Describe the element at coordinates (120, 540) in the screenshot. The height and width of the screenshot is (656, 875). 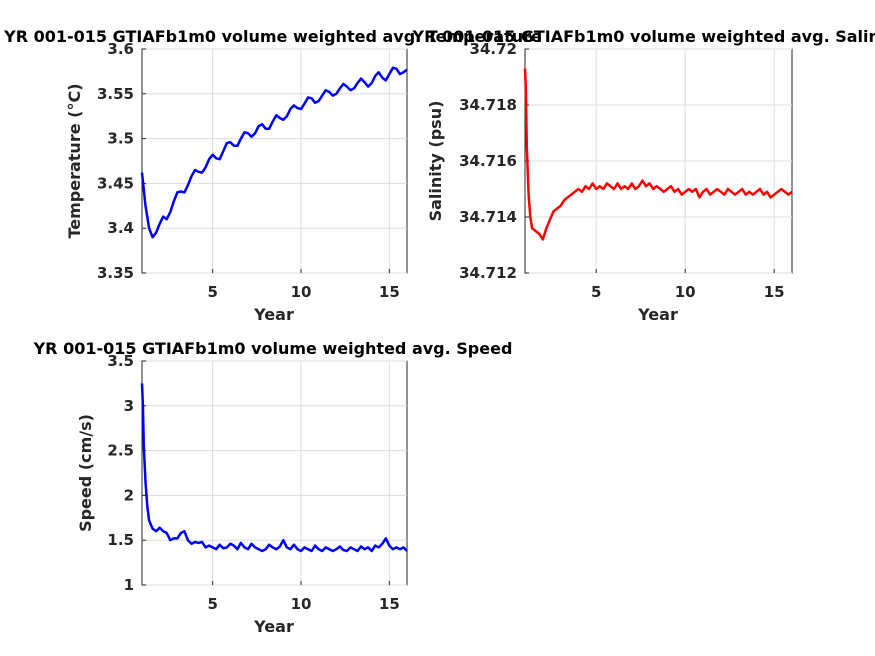
I see `speed-y-tick-label: 1.5` at that location.